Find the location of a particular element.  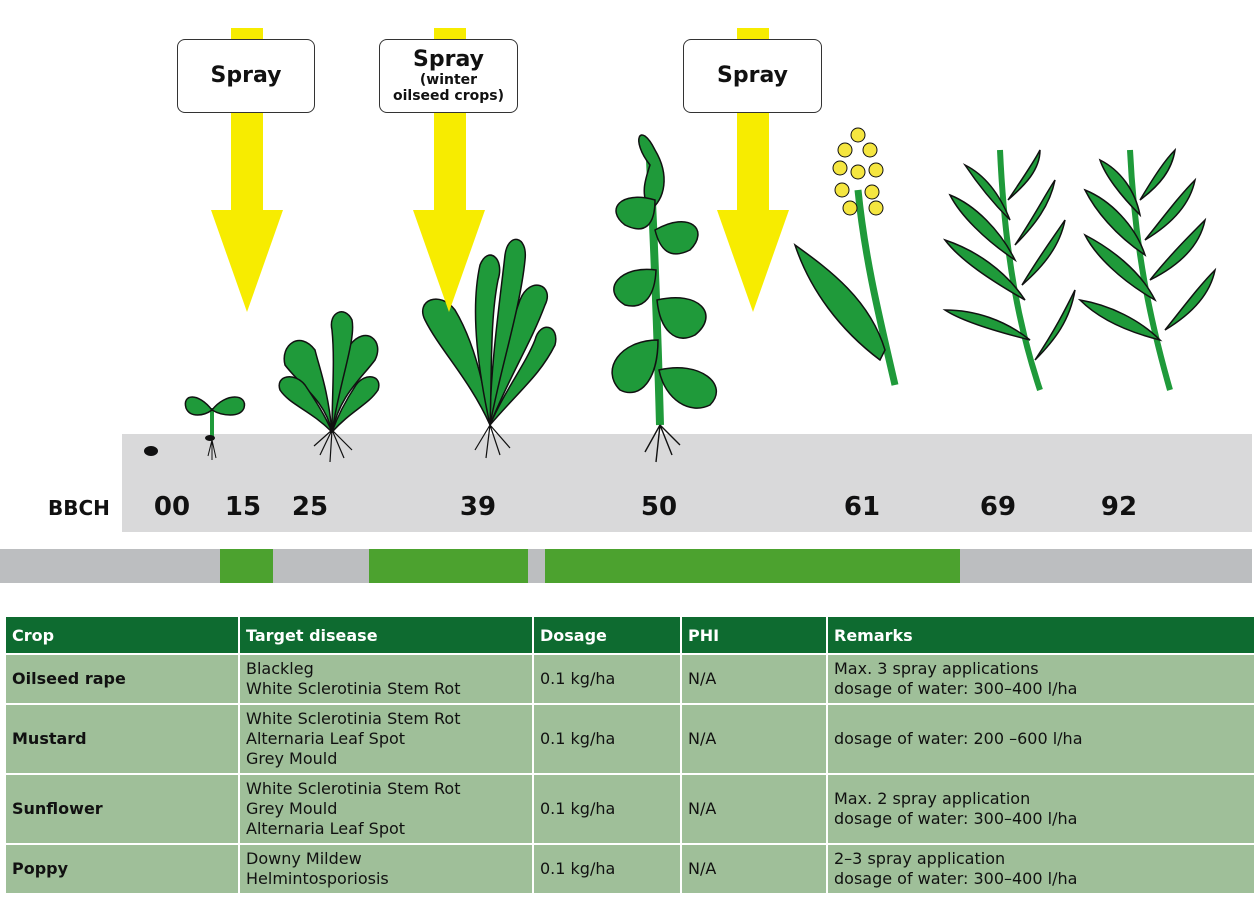

seed-icon is located at coordinates (151, 451).